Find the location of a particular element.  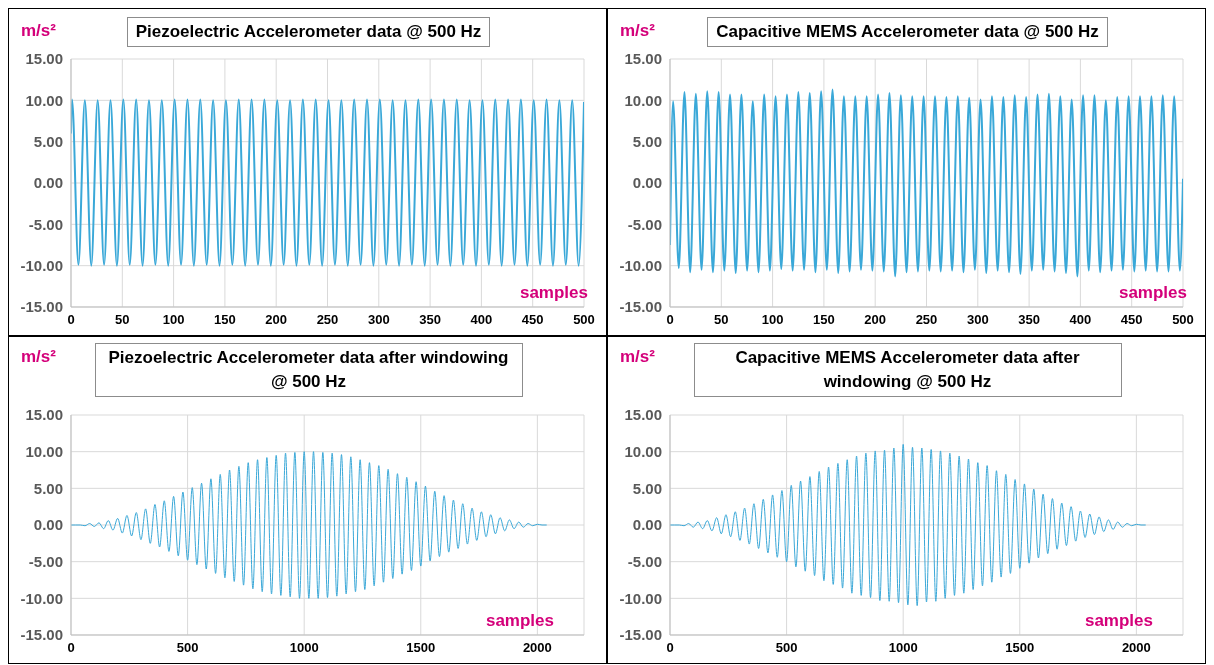

chart-title: Piezoelectric Accelerometer data @ 500 Hz is located at coordinates (308, 32).